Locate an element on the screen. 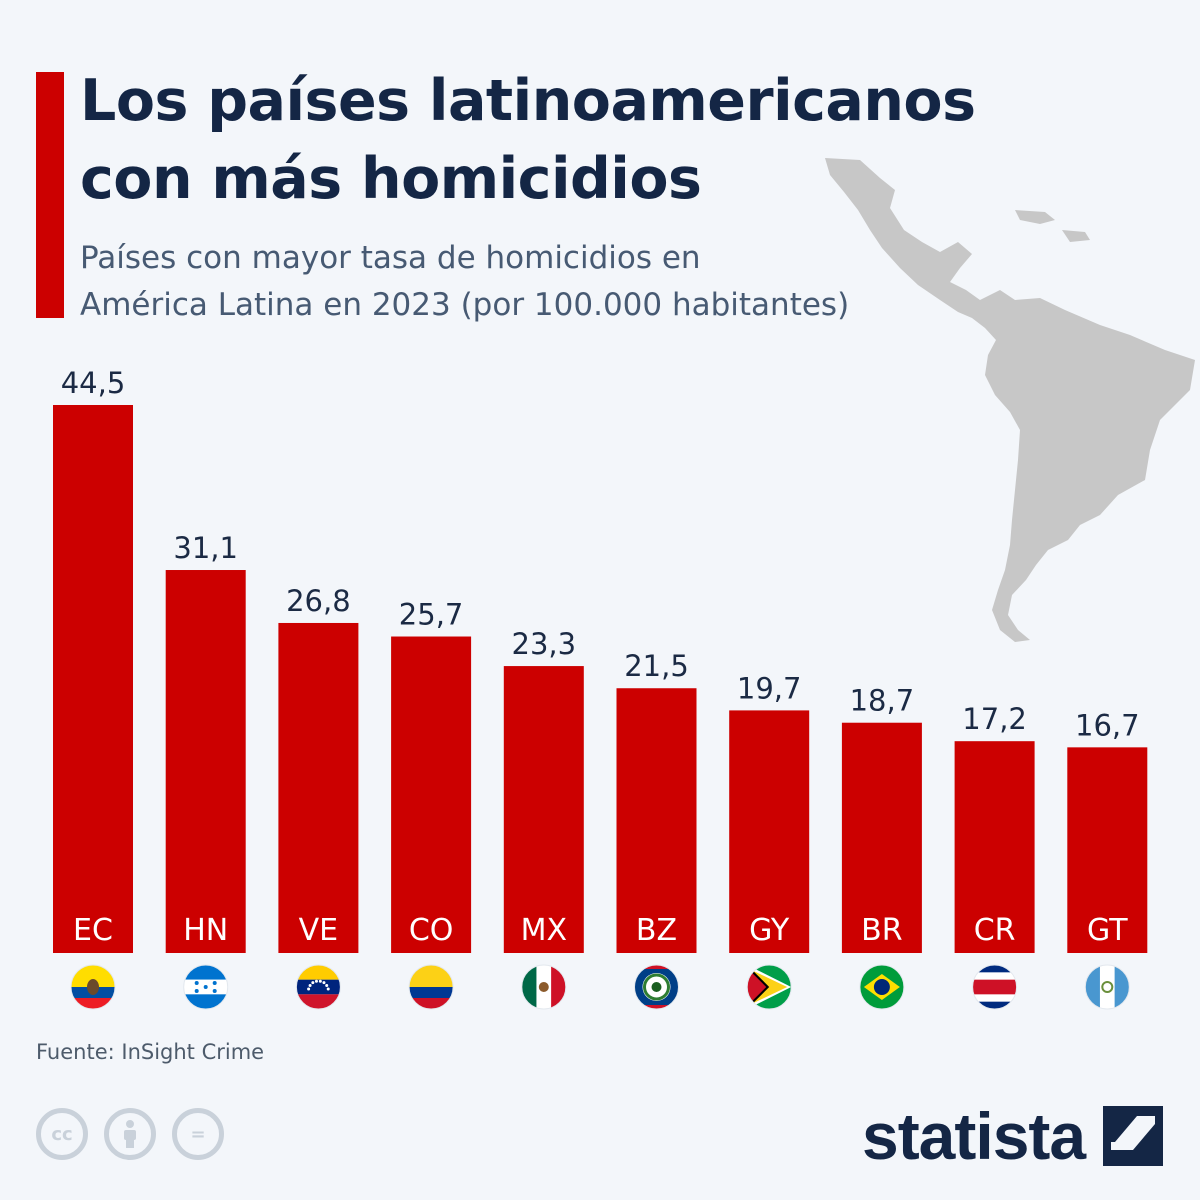 Image resolution: width=1200 pixels, height=1200 pixels. bar-cr is located at coordinates (994, 847).